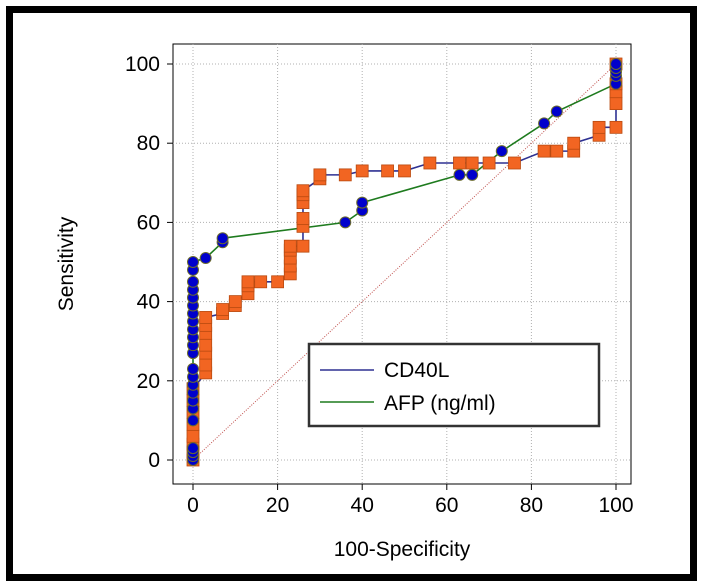 The width and height of the screenshot is (705, 583). I want to click on x-tick-label: 40, so click(362, 505).